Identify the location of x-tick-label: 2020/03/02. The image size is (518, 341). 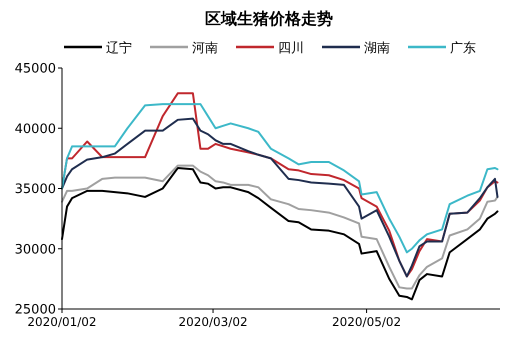
(213, 322).